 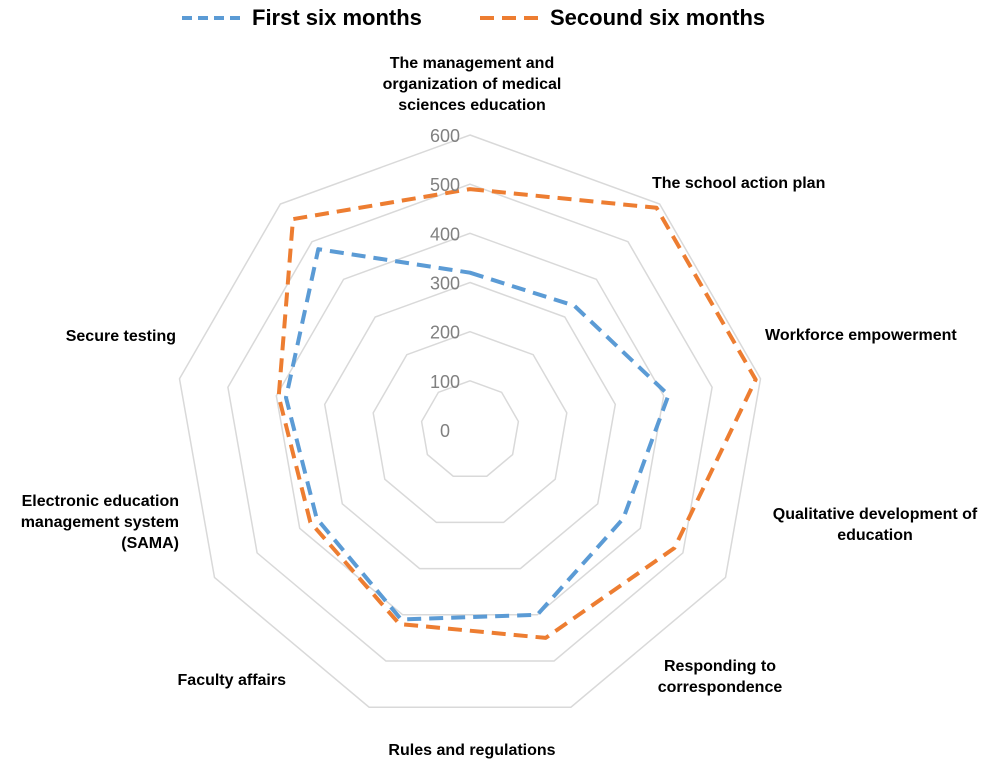 What do you see at coordinates (875, 525) in the screenshot?
I see `category-label-4: Qualitative development of education` at bounding box center [875, 525].